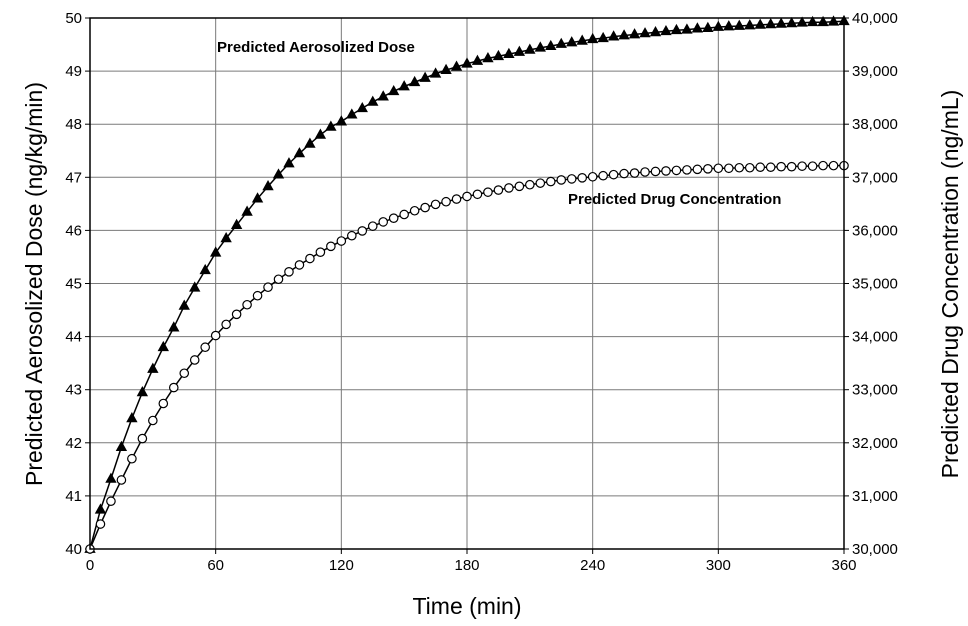 This screenshot has width=968, height=626. Describe the element at coordinates (674, 199) in the screenshot. I see `annotation-drug-concentration: Predicted Drug Concentration` at that location.